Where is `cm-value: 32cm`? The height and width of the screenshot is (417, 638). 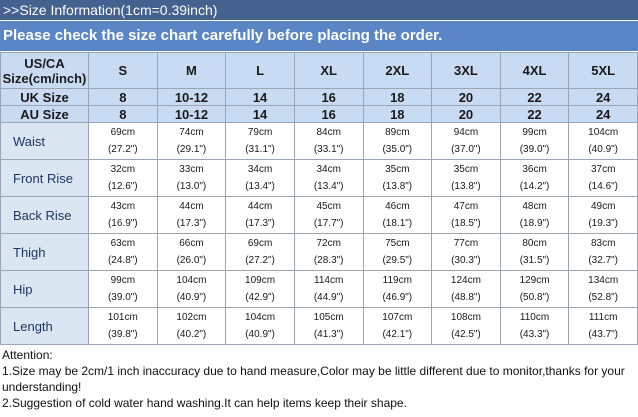 cm-value: 32cm is located at coordinates (123, 169).